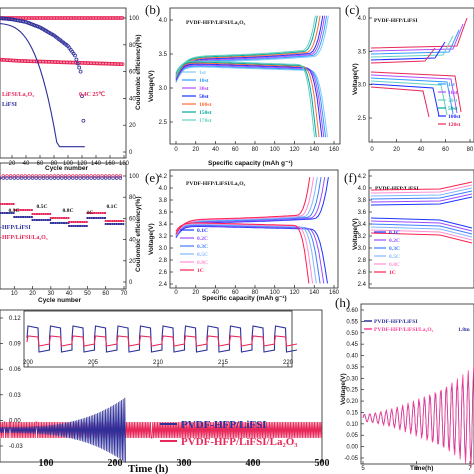 This screenshot has height=474, width=474. Describe the element at coordinates (163, 177) in the screenshot. I see `e-ytick: 4.2` at that location.